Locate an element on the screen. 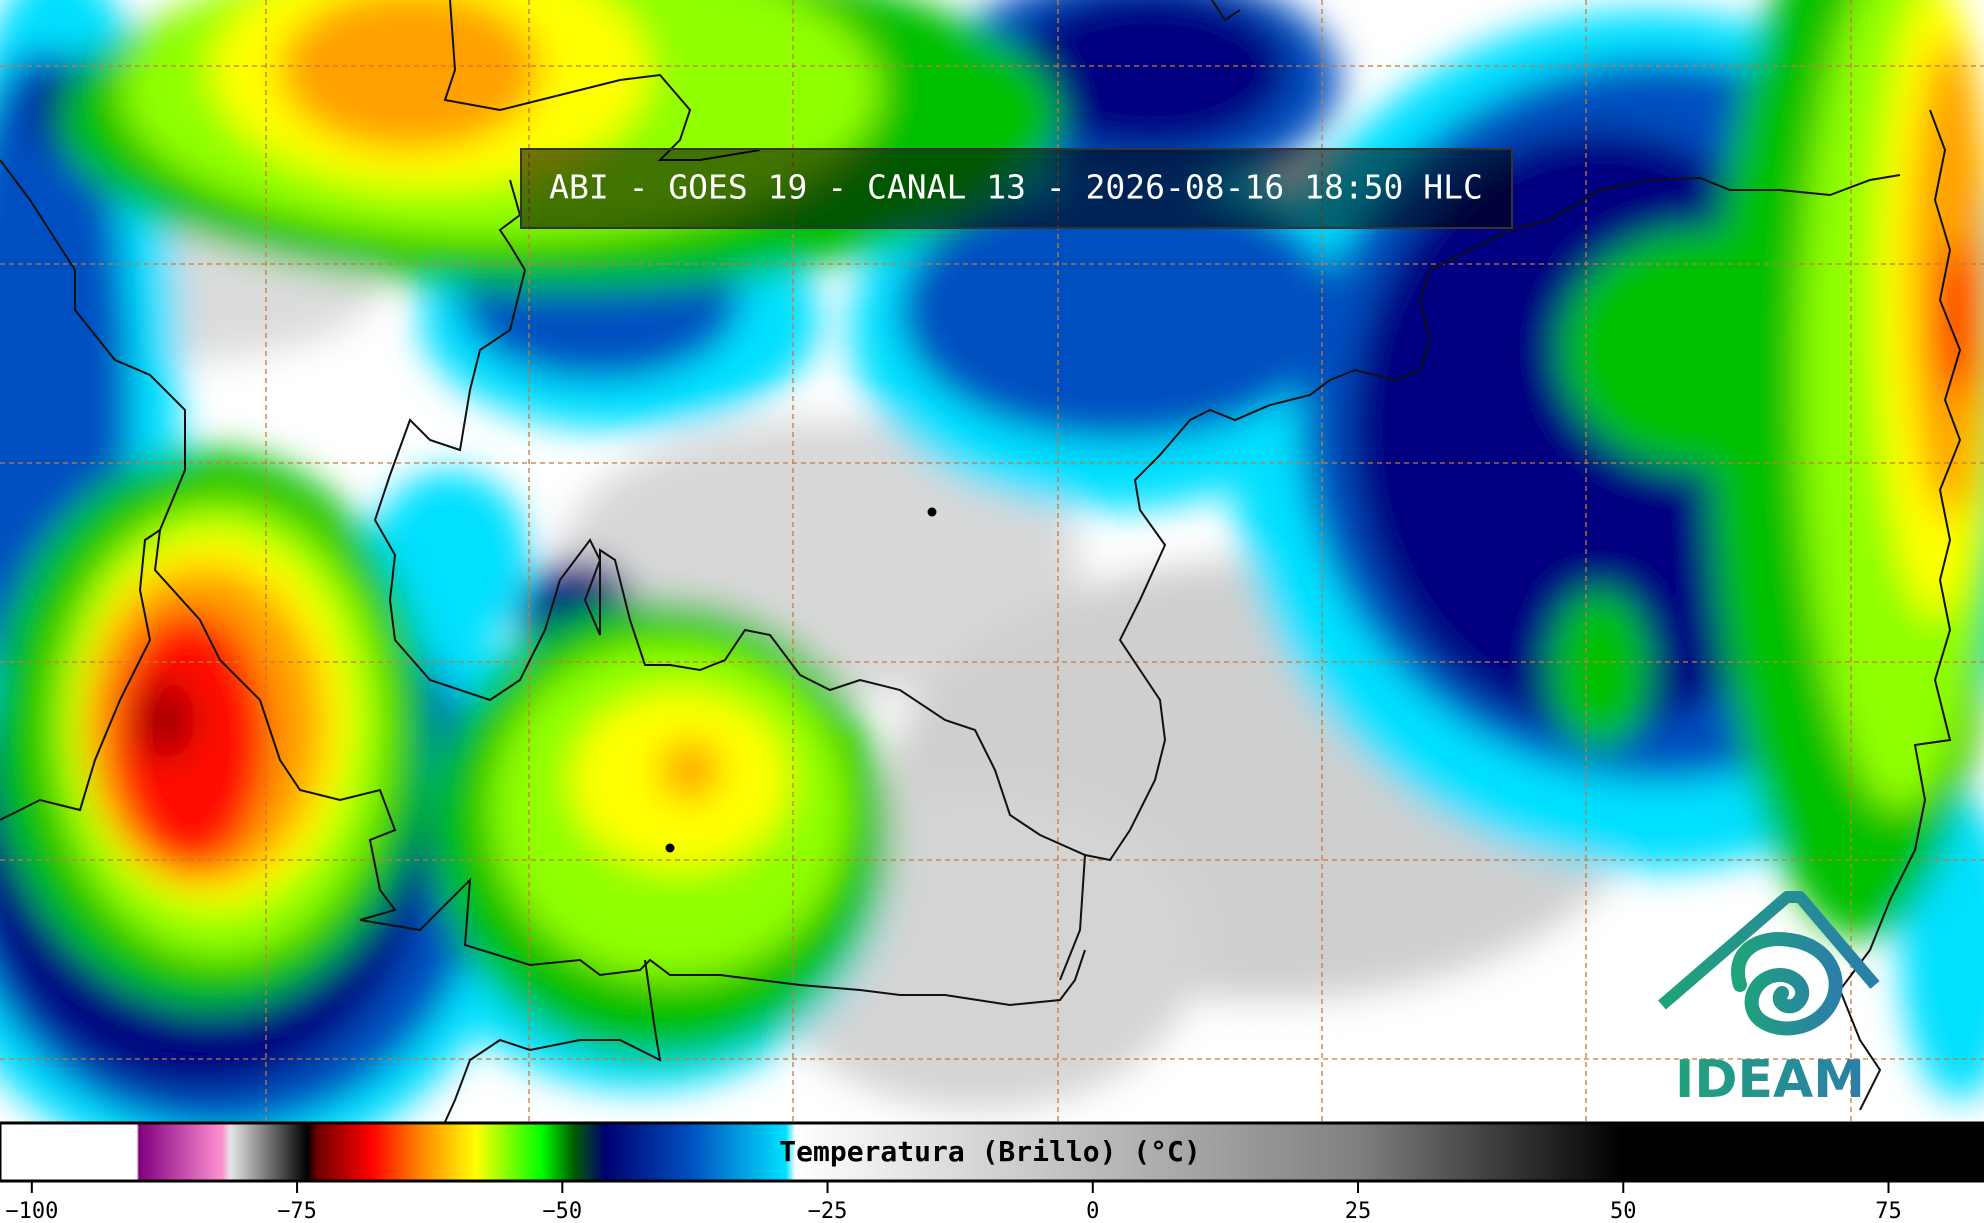 The image size is (1984, 1223). colorbar-tick-label: 0 is located at coordinates (1092, 1211).